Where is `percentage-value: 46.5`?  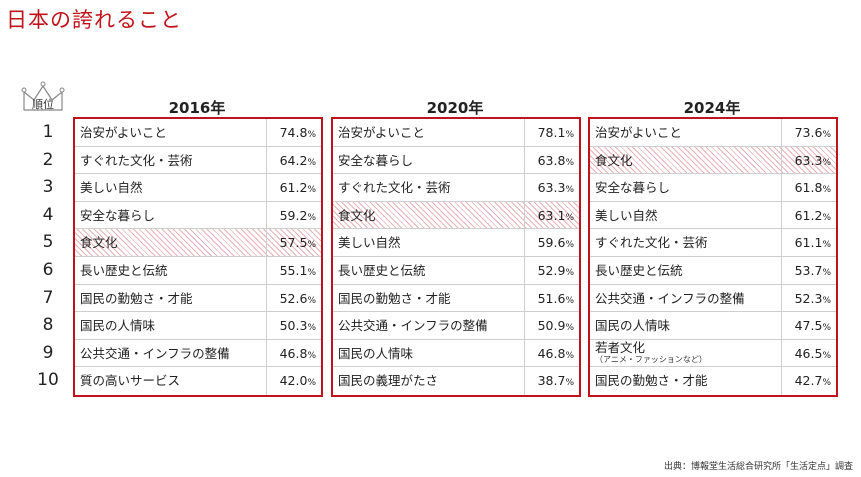 percentage-value: 46.5 is located at coordinates (808, 353).